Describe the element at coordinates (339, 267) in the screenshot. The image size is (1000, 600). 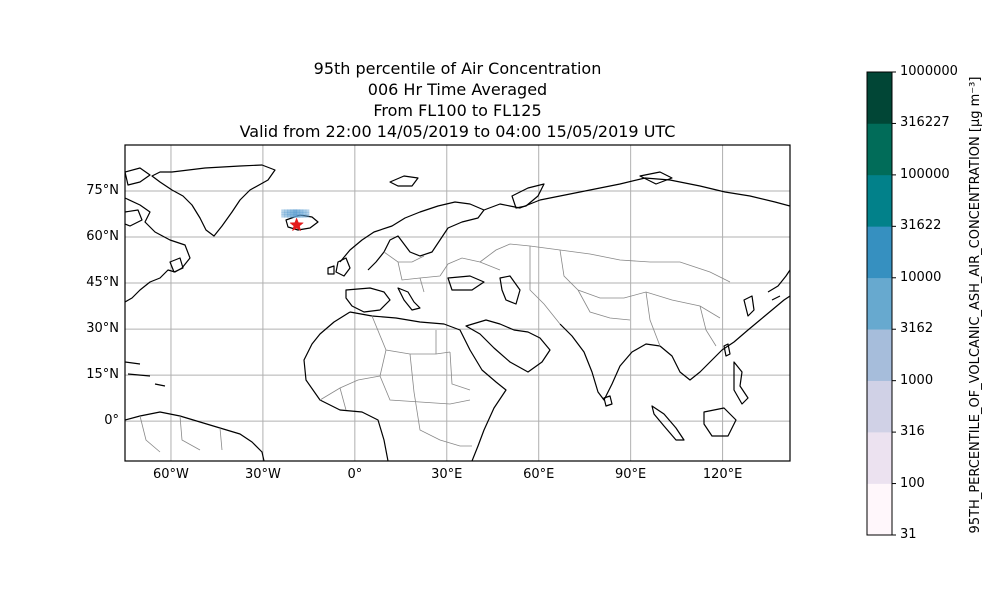
I see `british-isles` at that location.